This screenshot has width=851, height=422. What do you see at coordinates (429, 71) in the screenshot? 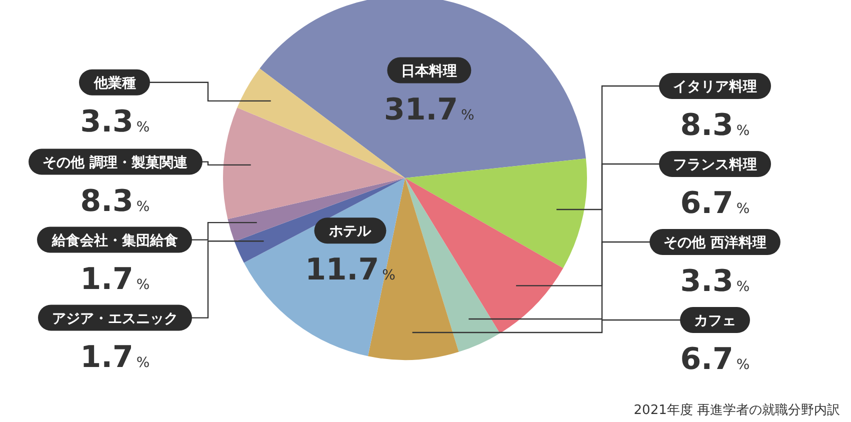
I see `slice-label: 日本料理` at bounding box center [429, 71].